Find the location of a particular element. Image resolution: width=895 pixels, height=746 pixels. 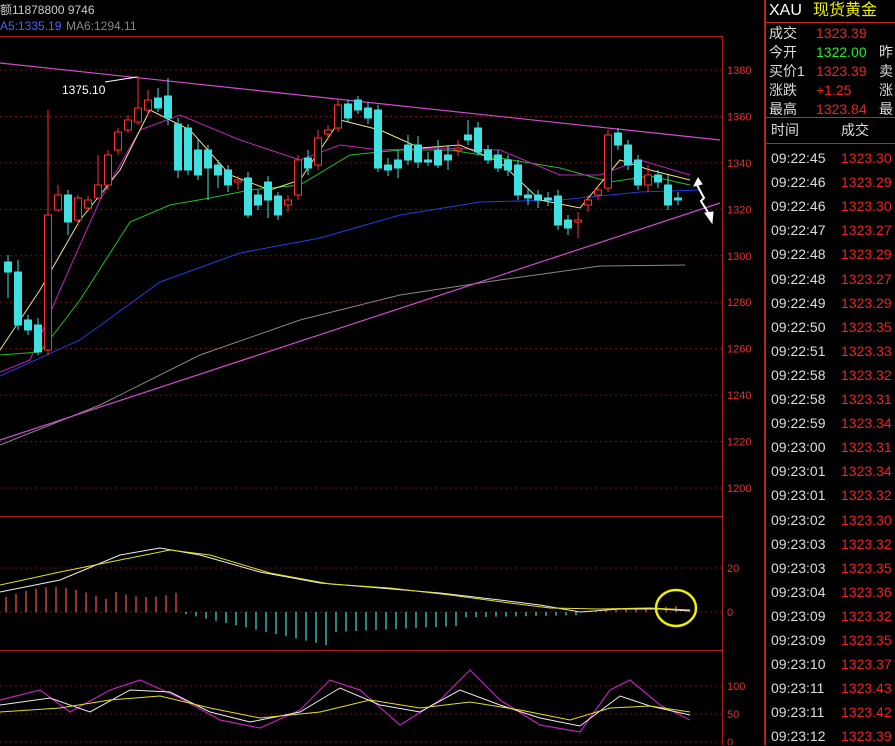

tick-price: 1323.30 is located at coordinates (866, 158).